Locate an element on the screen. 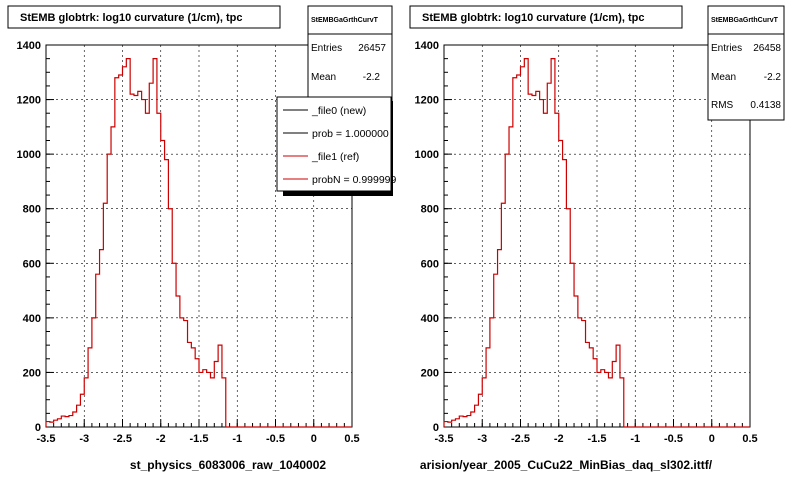  right-title-box is located at coordinates (546, 17).